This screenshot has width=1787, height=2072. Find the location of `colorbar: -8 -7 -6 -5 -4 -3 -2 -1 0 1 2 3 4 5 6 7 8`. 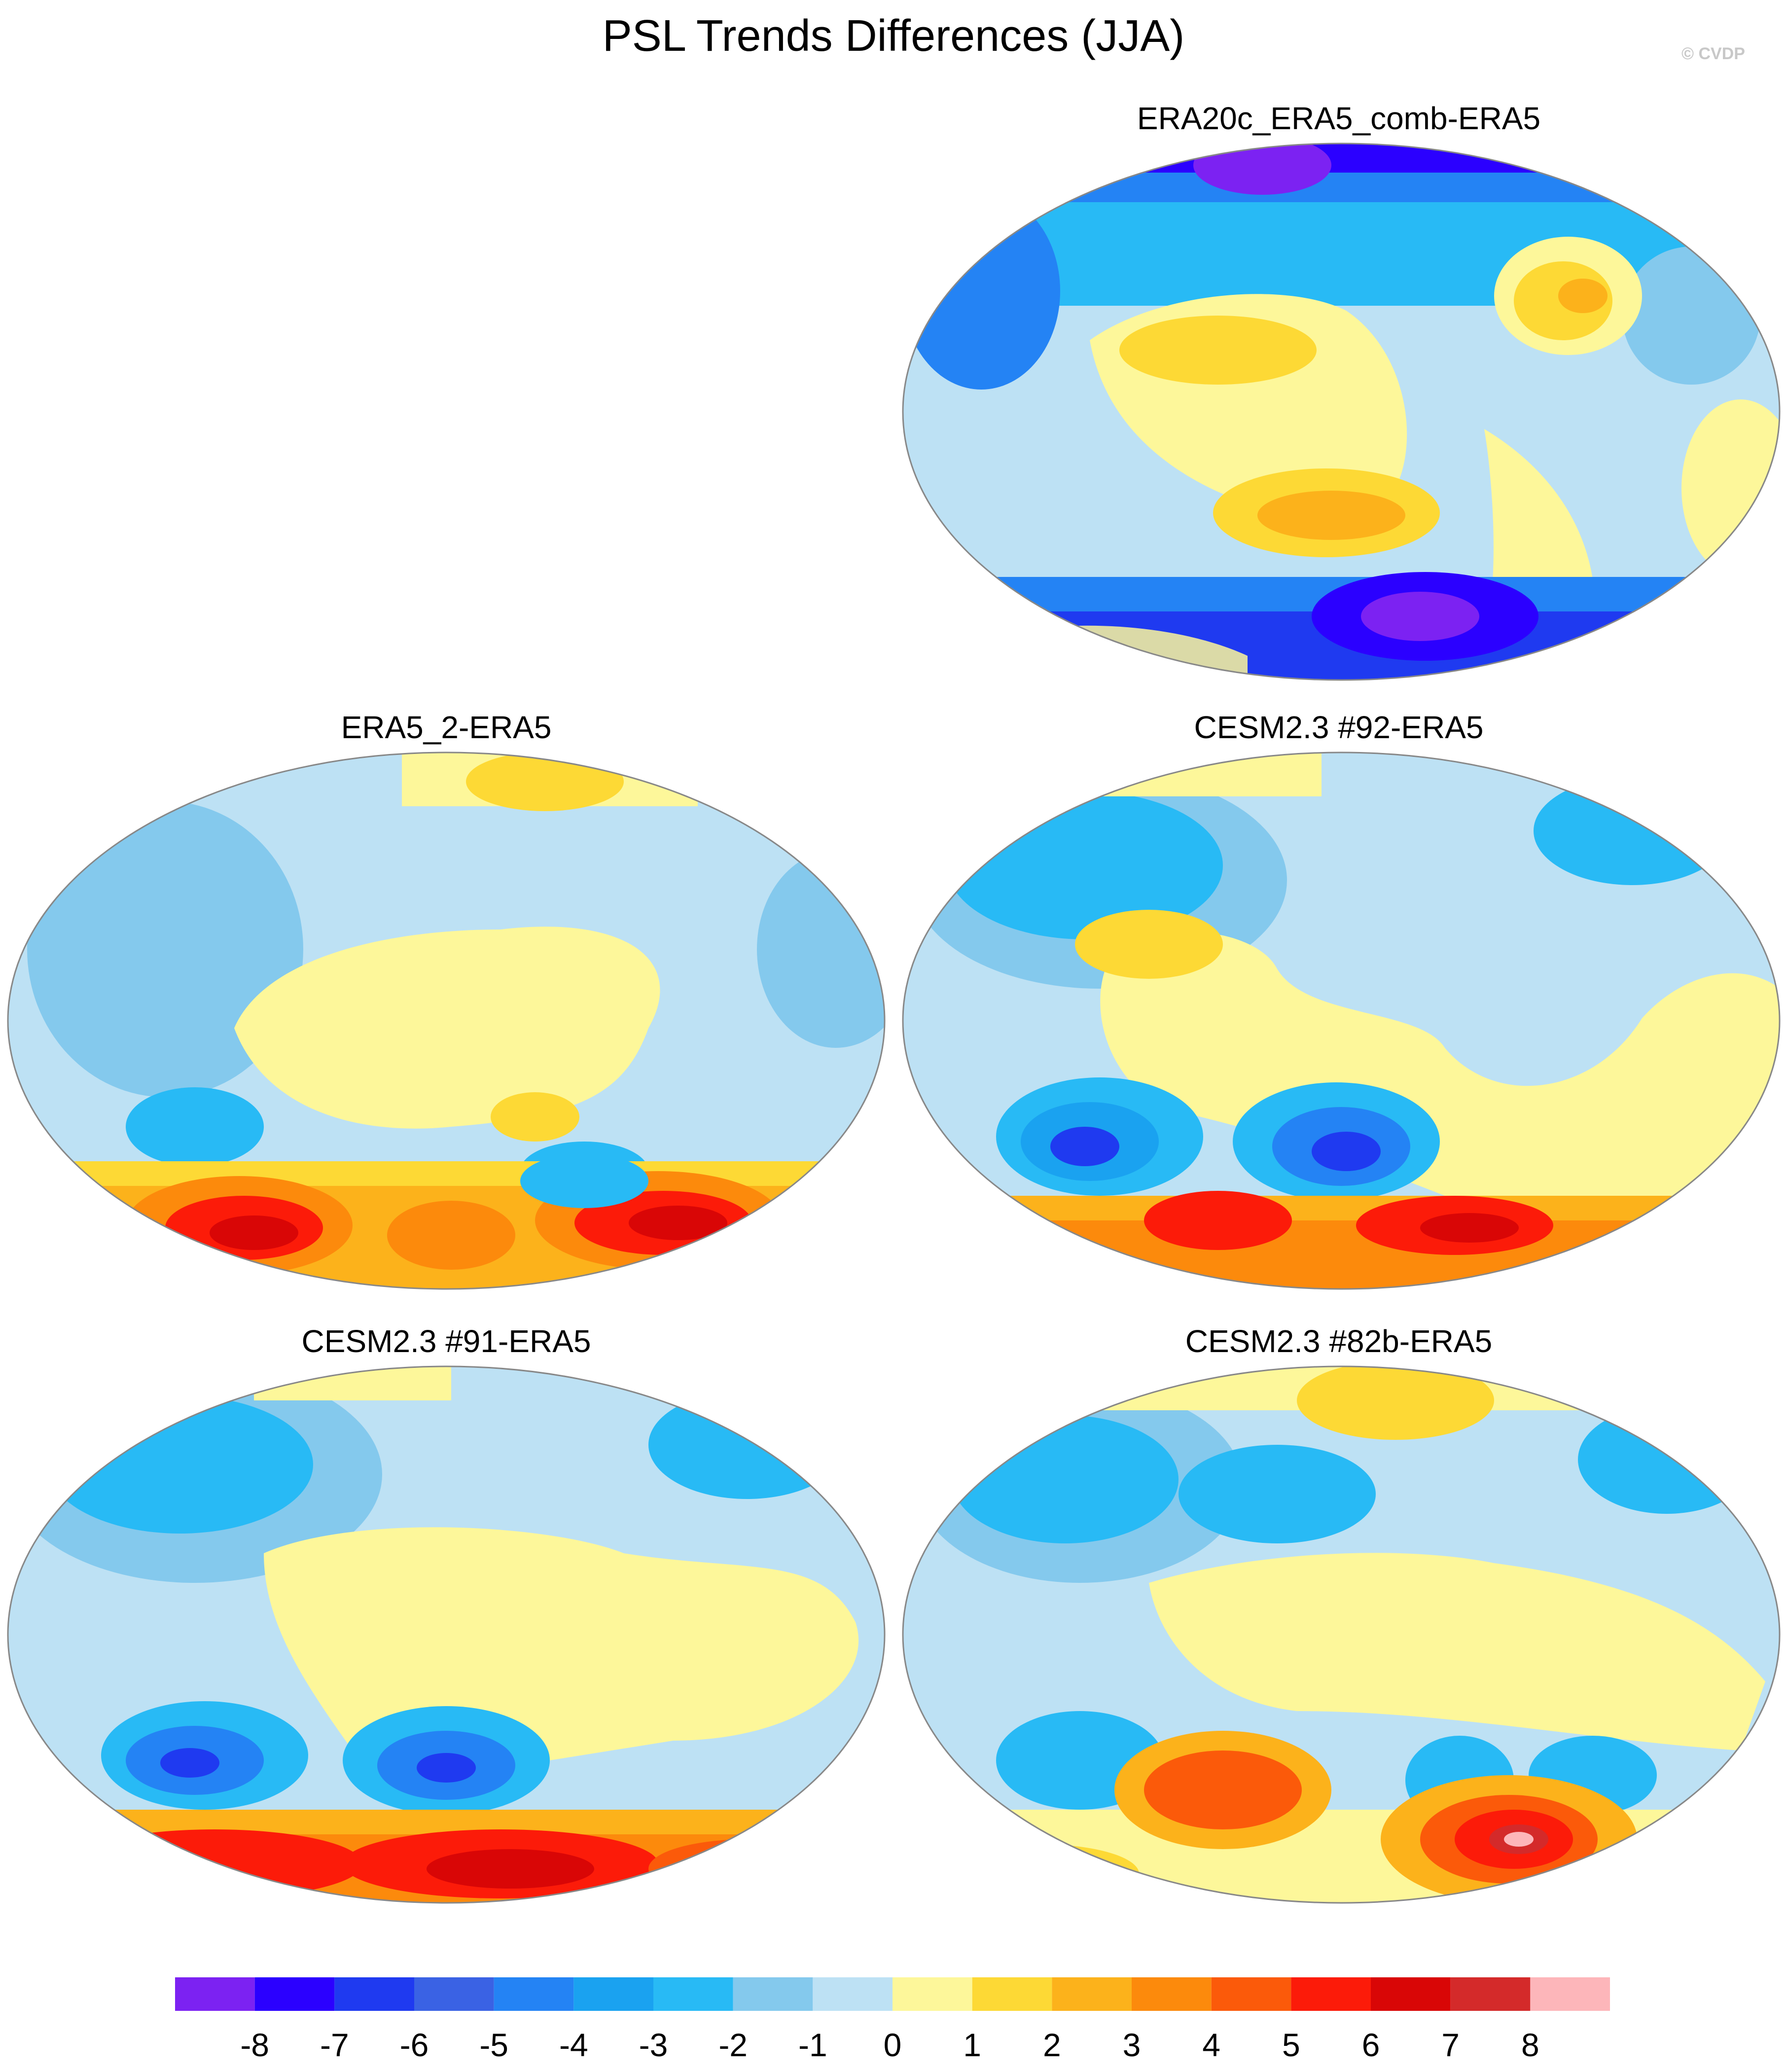

colorbar: -8 -7 -6 -5 -4 -3 -2 -1 0 1 2 3 4 5 6 7 8 is located at coordinates (892, 2020).